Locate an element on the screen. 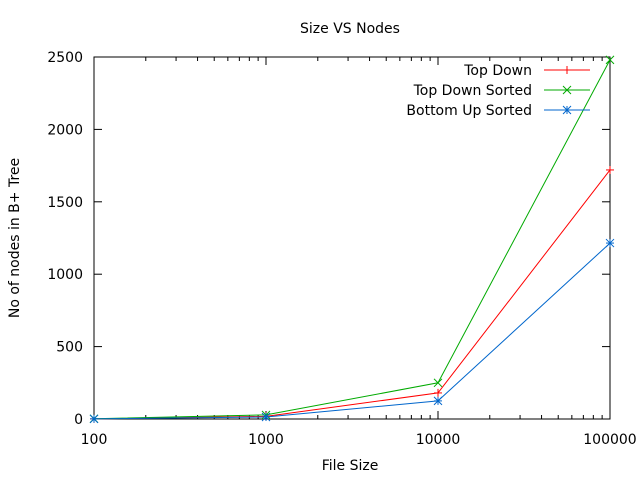  legend-label: Top Down Sorted is located at coordinates (472, 91).